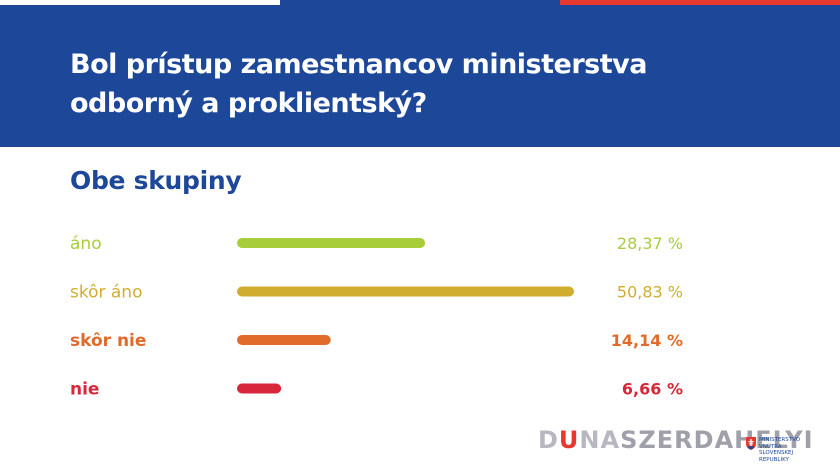 Image resolution: width=840 pixels, height=473 pixels. I want to click on logo-text-1: D, so click(548, 440).